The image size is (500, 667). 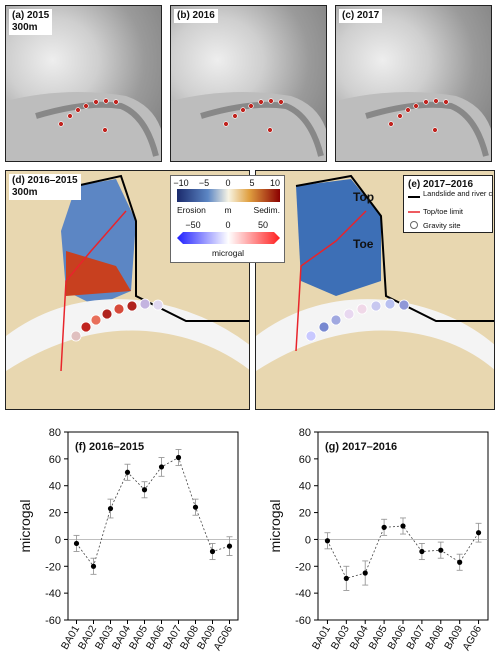 I want to click on colorbar-microgal-ticks: −50 0 50, so click(x=226, y=225).